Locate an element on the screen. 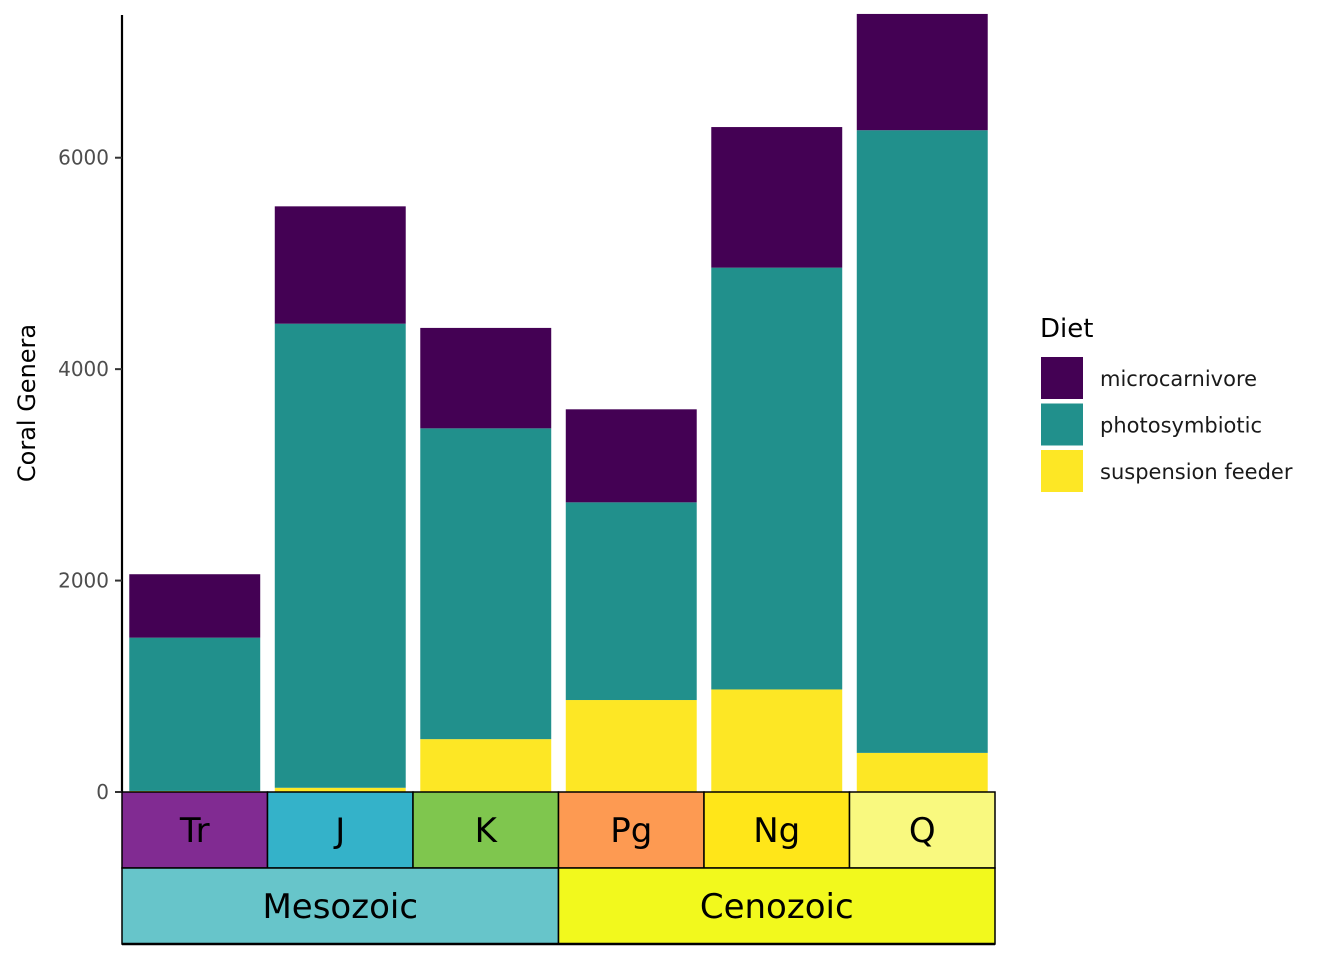 Image resolution: width=1344 pixels, height=960 pixels. period-label: J is located at coordinates (339, 831).